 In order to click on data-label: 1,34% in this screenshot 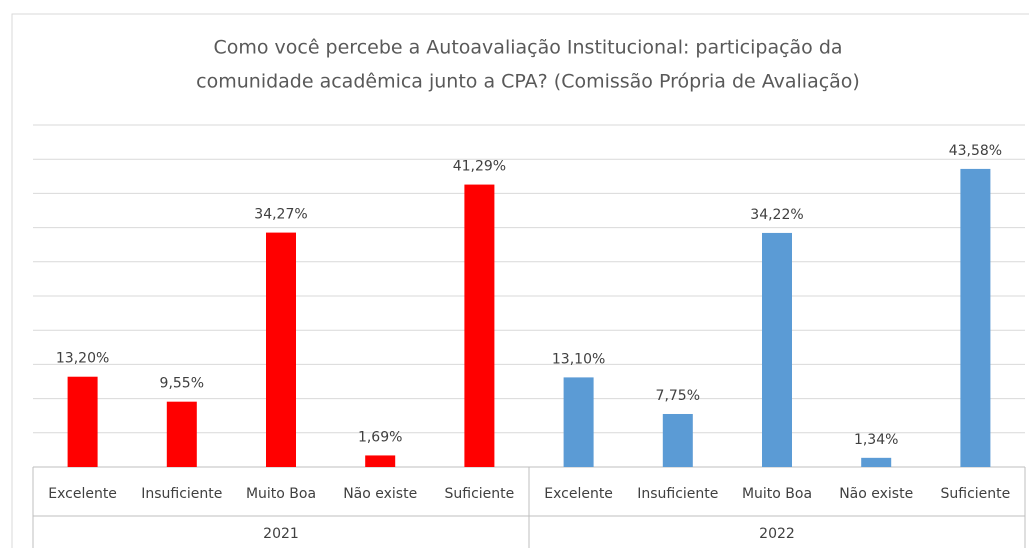, I will do `click(876, 440)`.